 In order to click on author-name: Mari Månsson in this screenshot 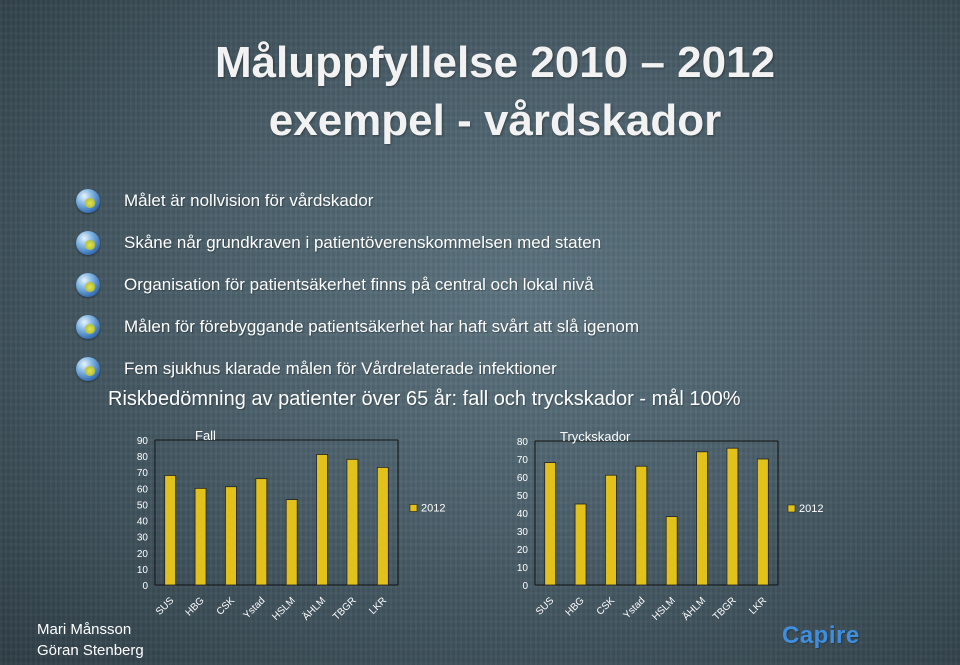, I will do `click(84, 629)`.